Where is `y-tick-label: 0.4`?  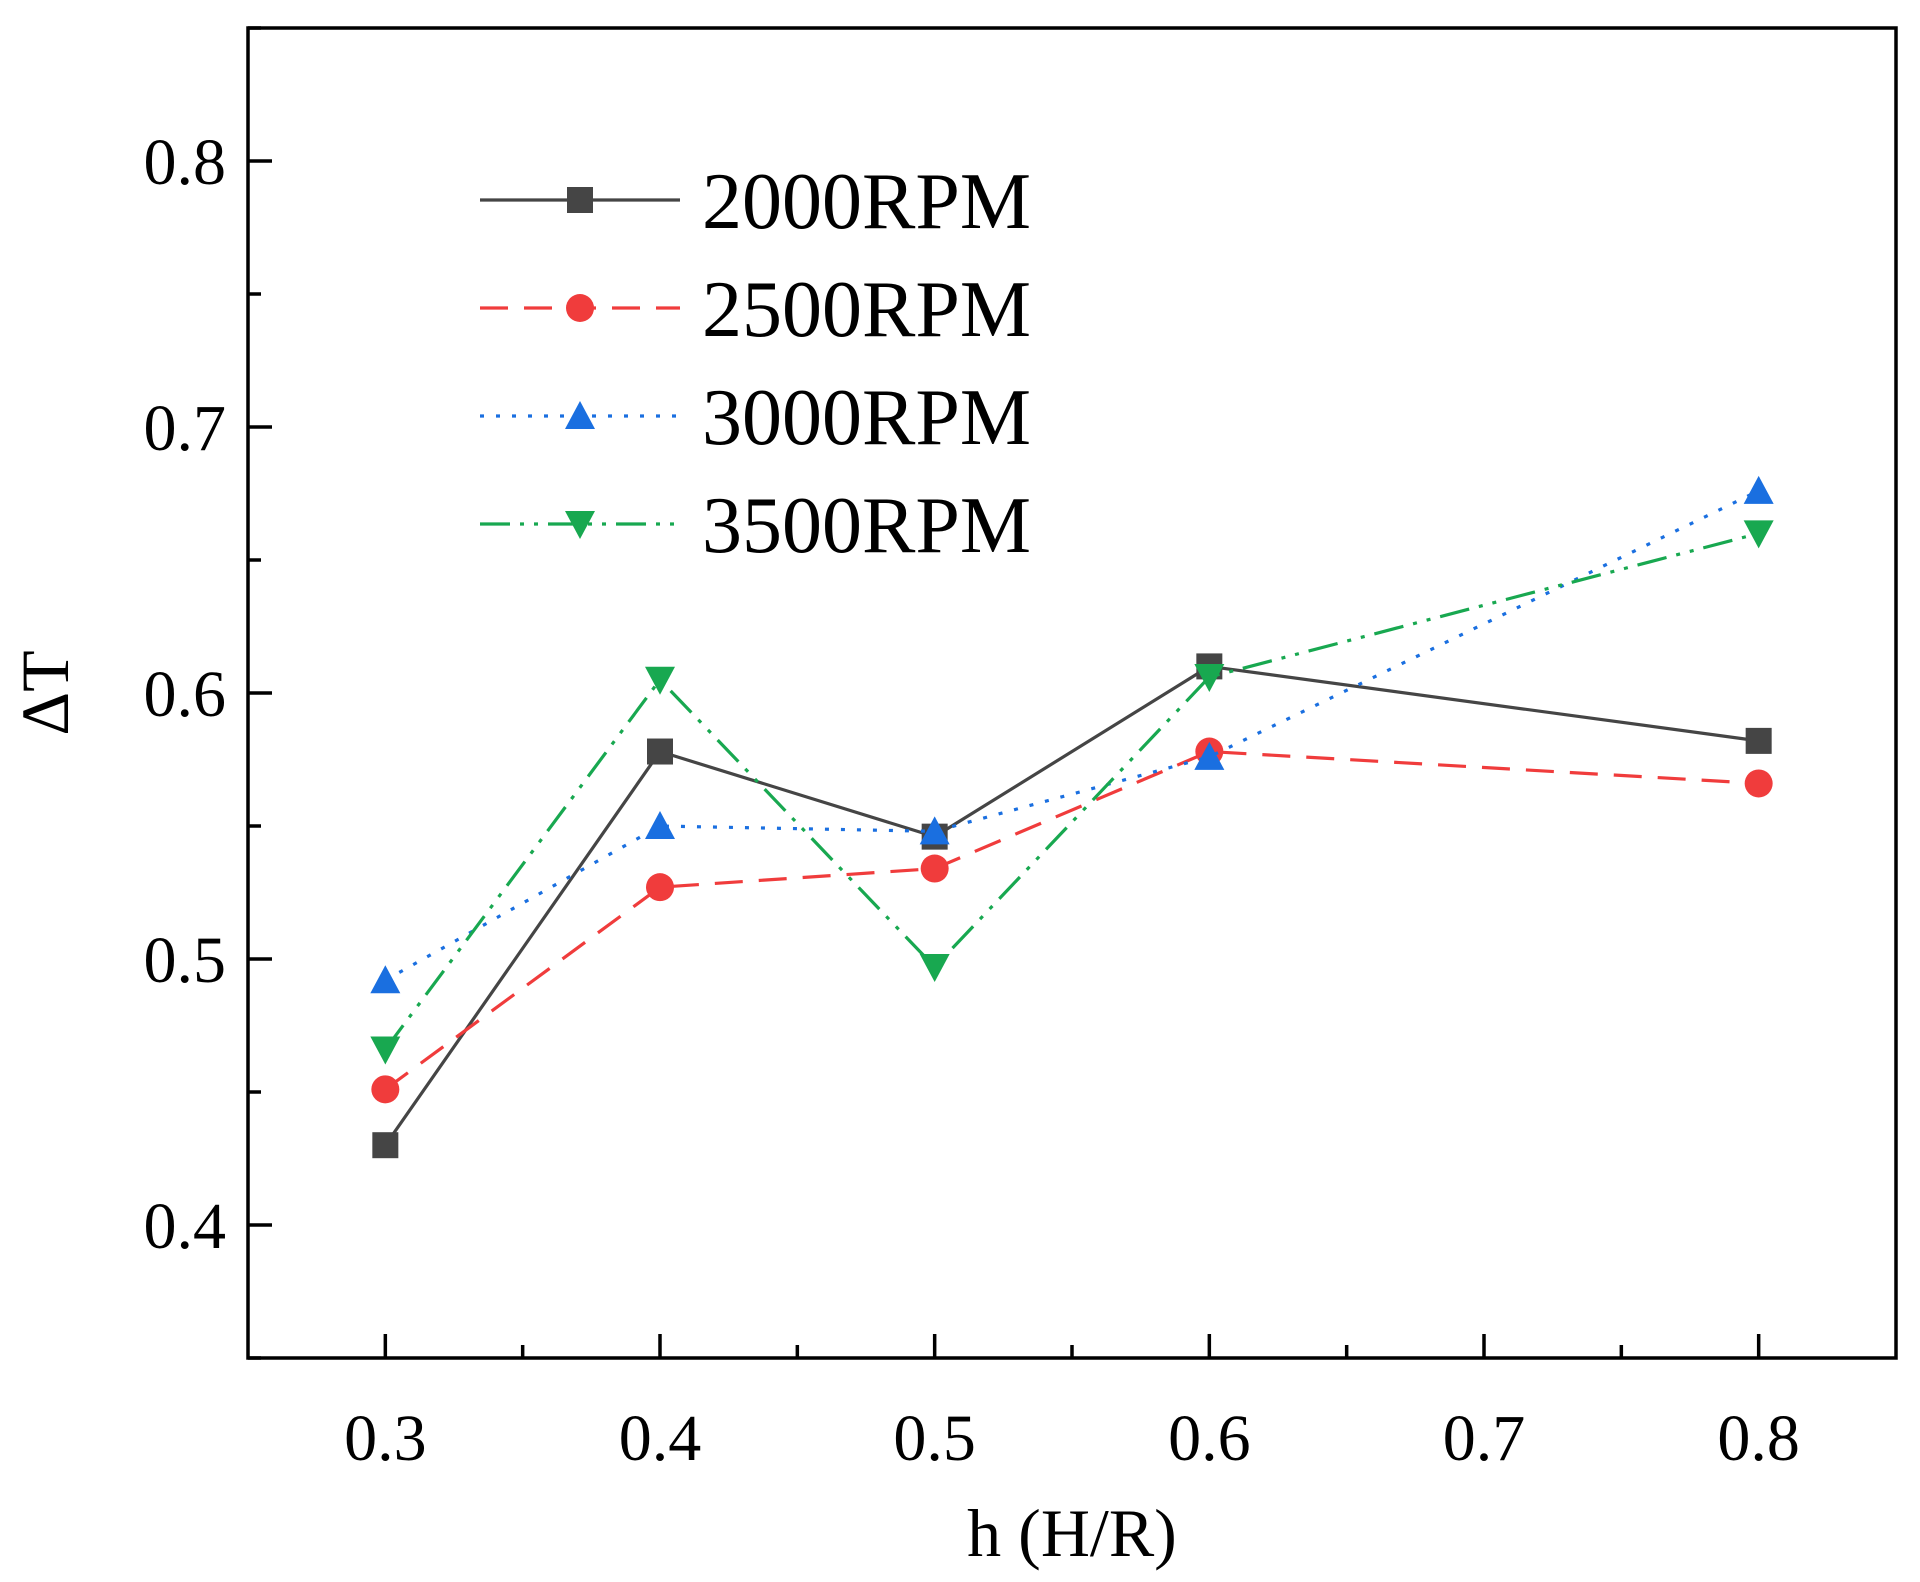 y-tick-label: 0.4 is located at coordinates (185, 1226).